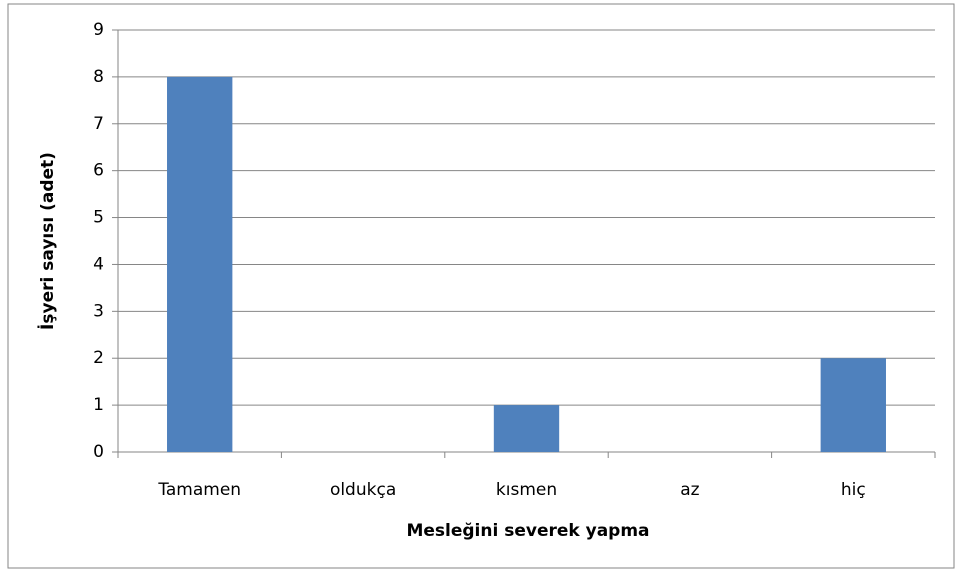 The width and height of the screenshot is (960, 576). Describe the element at coordinates (98, 264) in the screenshot. I see `y-tick-label: 4` at that location.